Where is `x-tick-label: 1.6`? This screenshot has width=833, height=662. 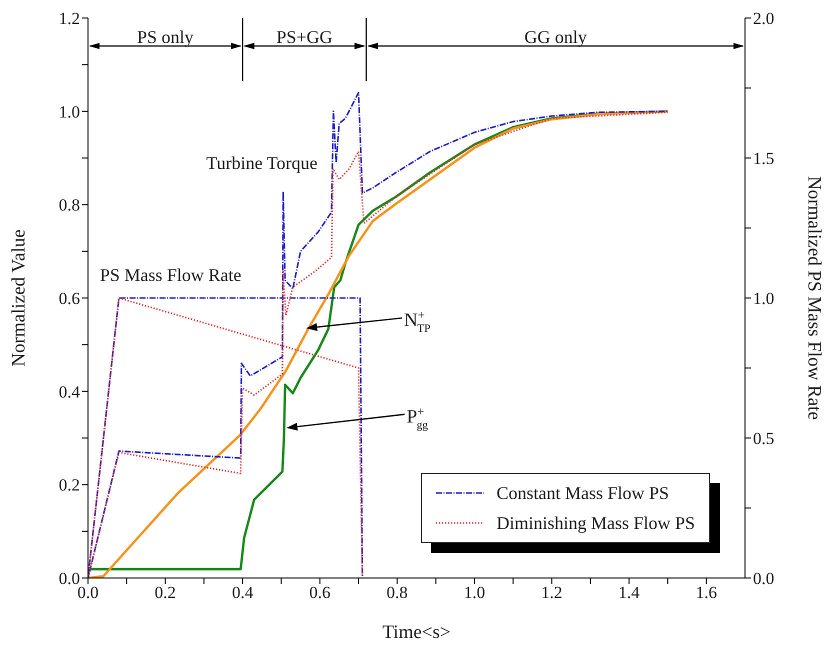
x-tick-label: 1.6 is located at coordinates (706, 592).